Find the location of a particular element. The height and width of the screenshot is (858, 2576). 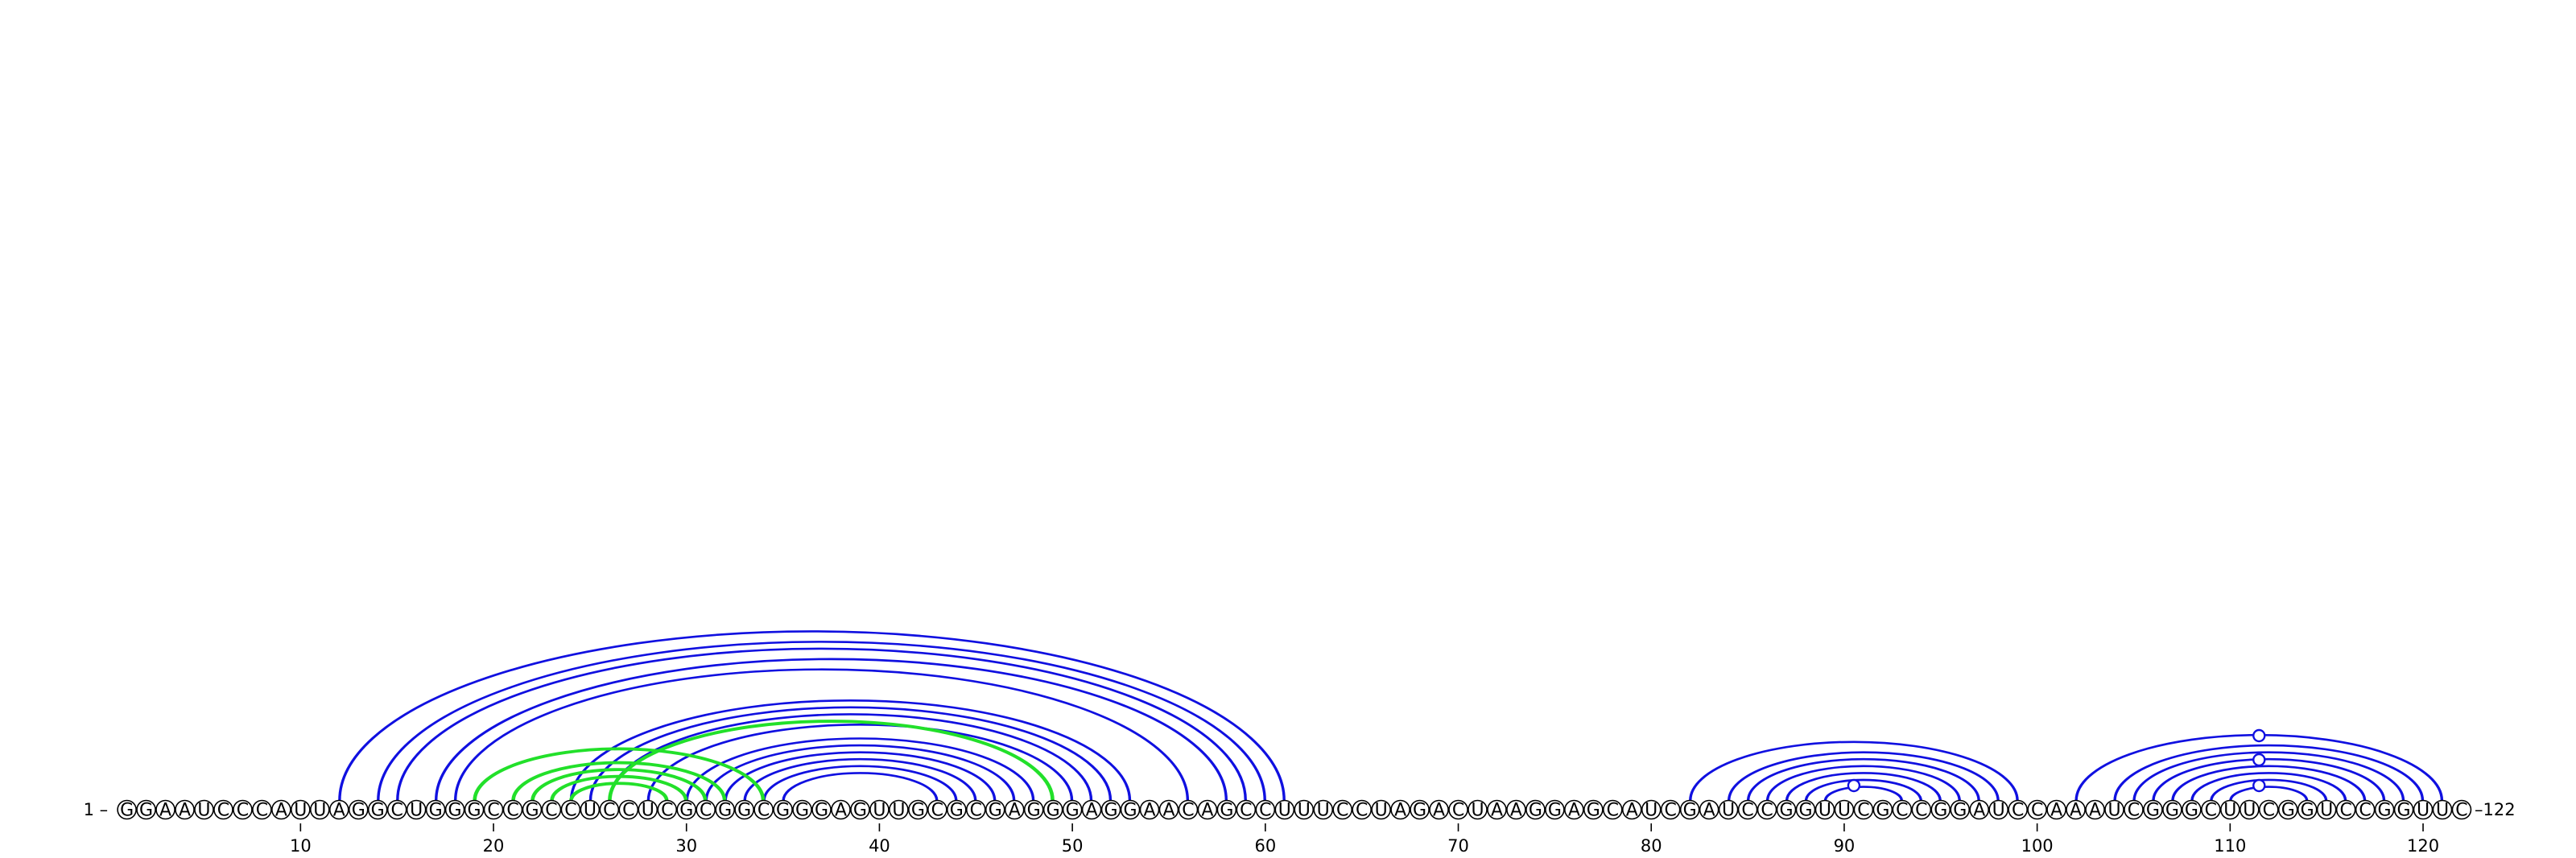

arc-group-central-helix is located at coordinates (850, 750).